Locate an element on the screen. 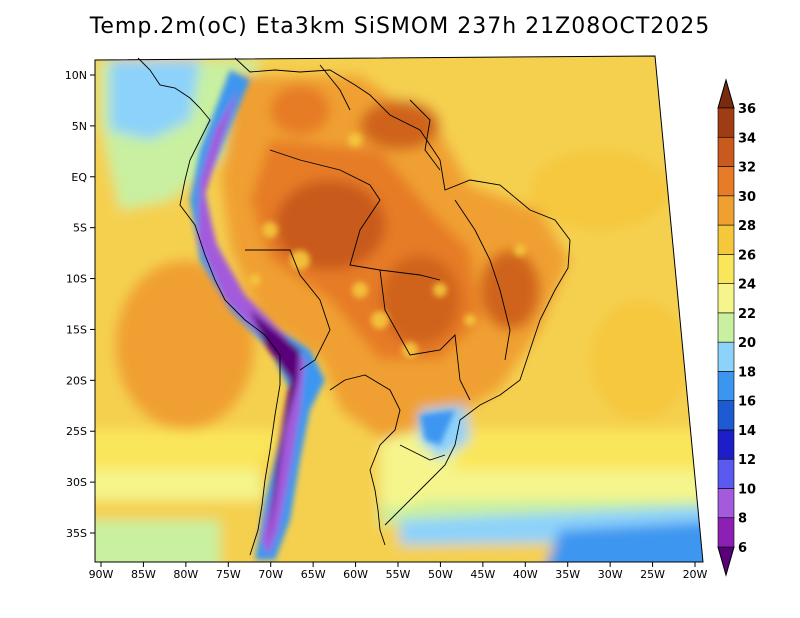 Image resolution: width=800 pixels, height=618 pixels. colorbar-label: 22 is located at coordinates (747, 314).